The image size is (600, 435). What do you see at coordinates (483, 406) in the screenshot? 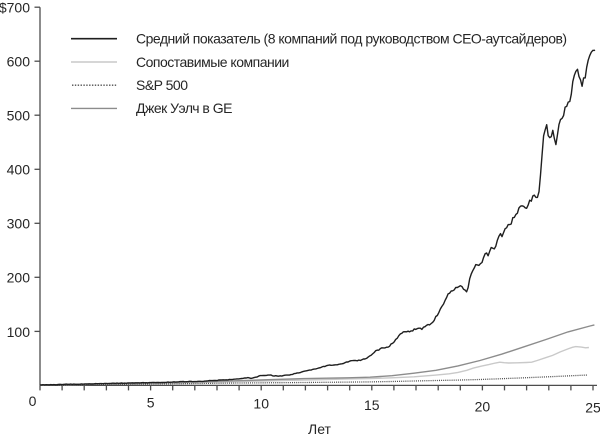
I see `svg-text: 20` at bounding box center [483, 406].